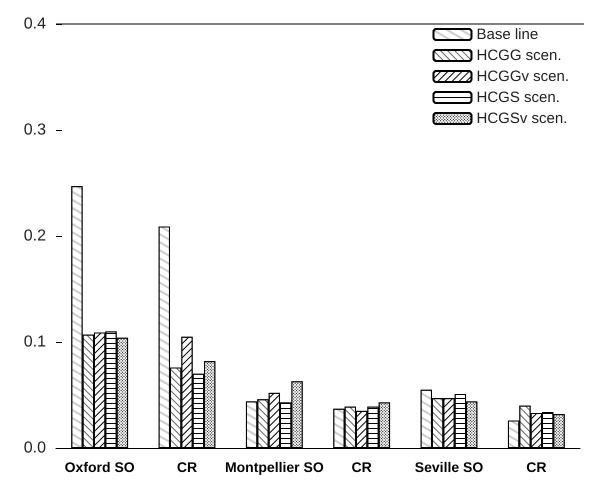  What do you see at coordinates (522, 118) in the screenshot?
I see `legend-label: HCGSv scen.` at bounding box center [522, 118].